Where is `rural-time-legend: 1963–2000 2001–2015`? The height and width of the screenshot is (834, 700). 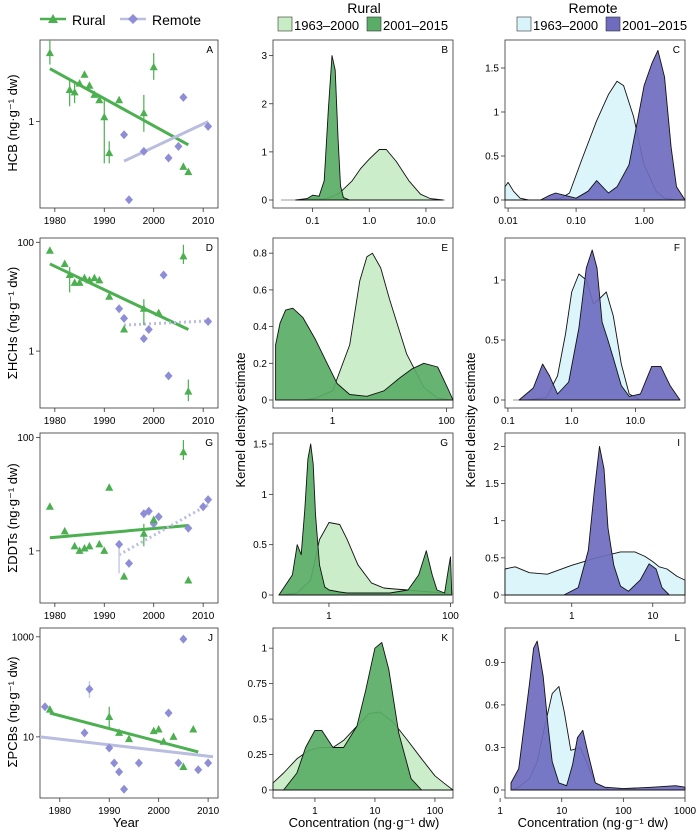
rural-time-legend: 1963–2000 2001–2015 is located at coordinates (362, 24).